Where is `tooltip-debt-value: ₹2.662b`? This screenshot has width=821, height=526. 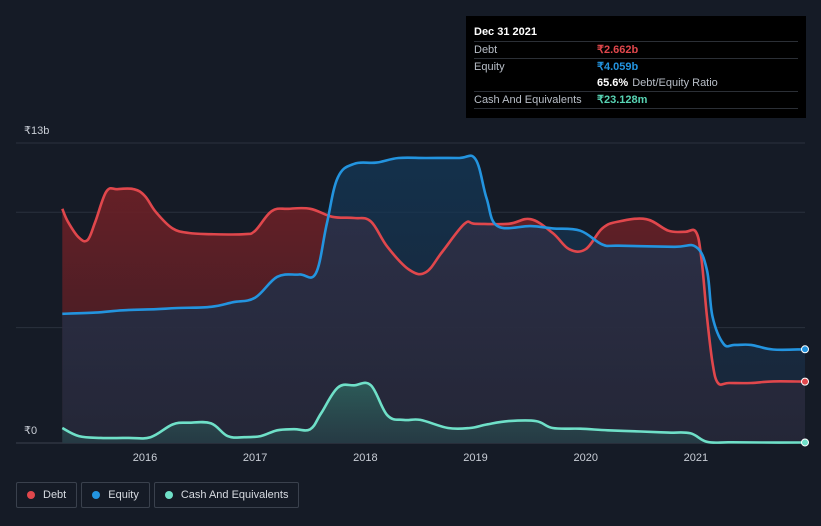 tooltip-debt-value: ₹2.662b is located at coordinates (618, 50).